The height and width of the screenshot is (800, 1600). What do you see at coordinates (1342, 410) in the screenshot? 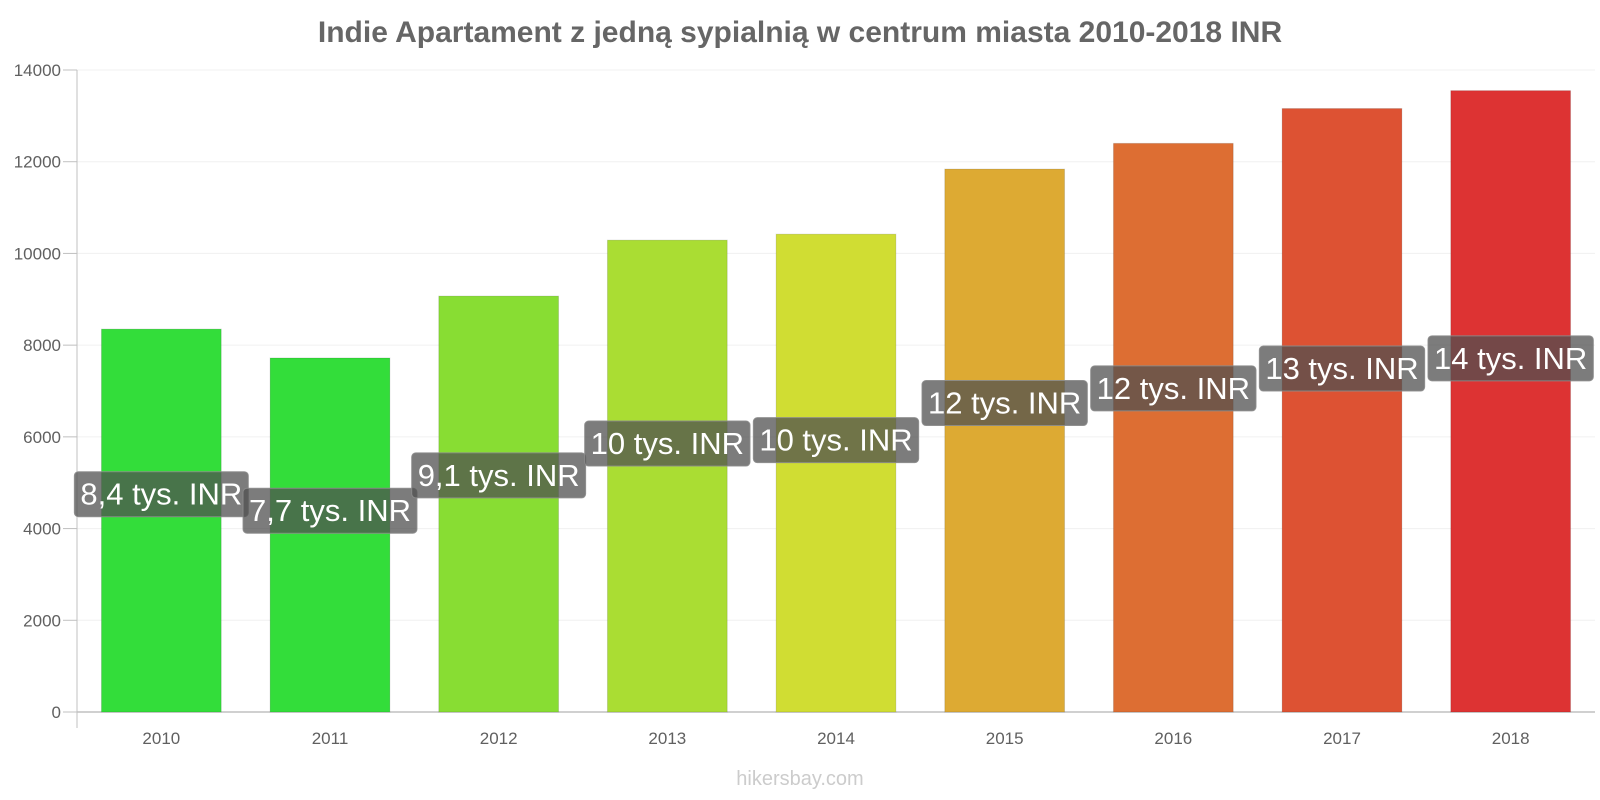
I see `bar-2017` at bounding box center [1342, 410].